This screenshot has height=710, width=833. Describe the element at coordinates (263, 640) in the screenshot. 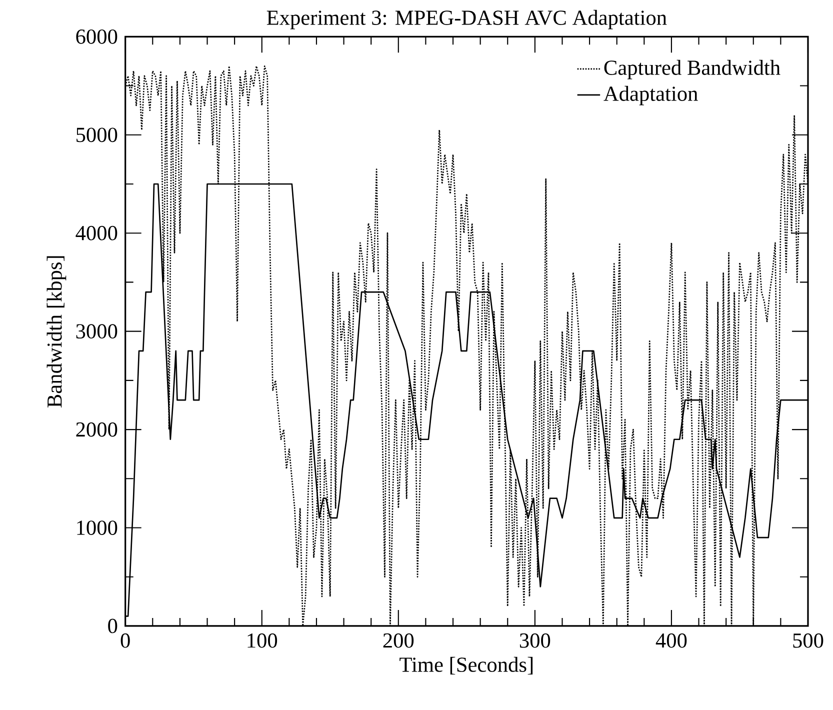

I see `x-tick-label: 100` at that location.